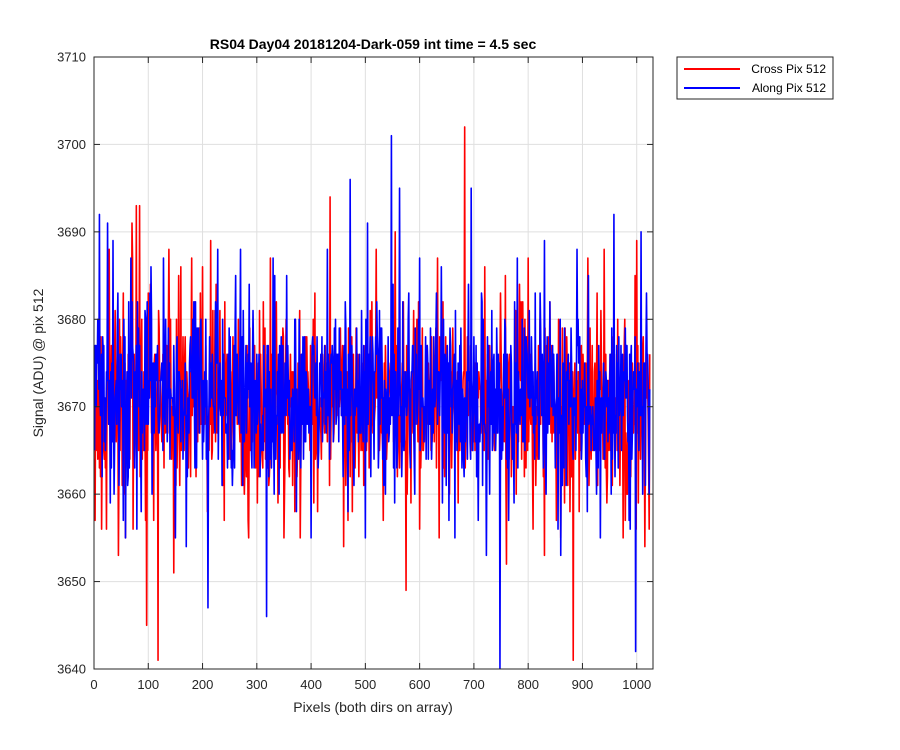 The width and height of the screenshot is (900, 750). I want to click on y-tick-label: 3660, so click(71, 494).